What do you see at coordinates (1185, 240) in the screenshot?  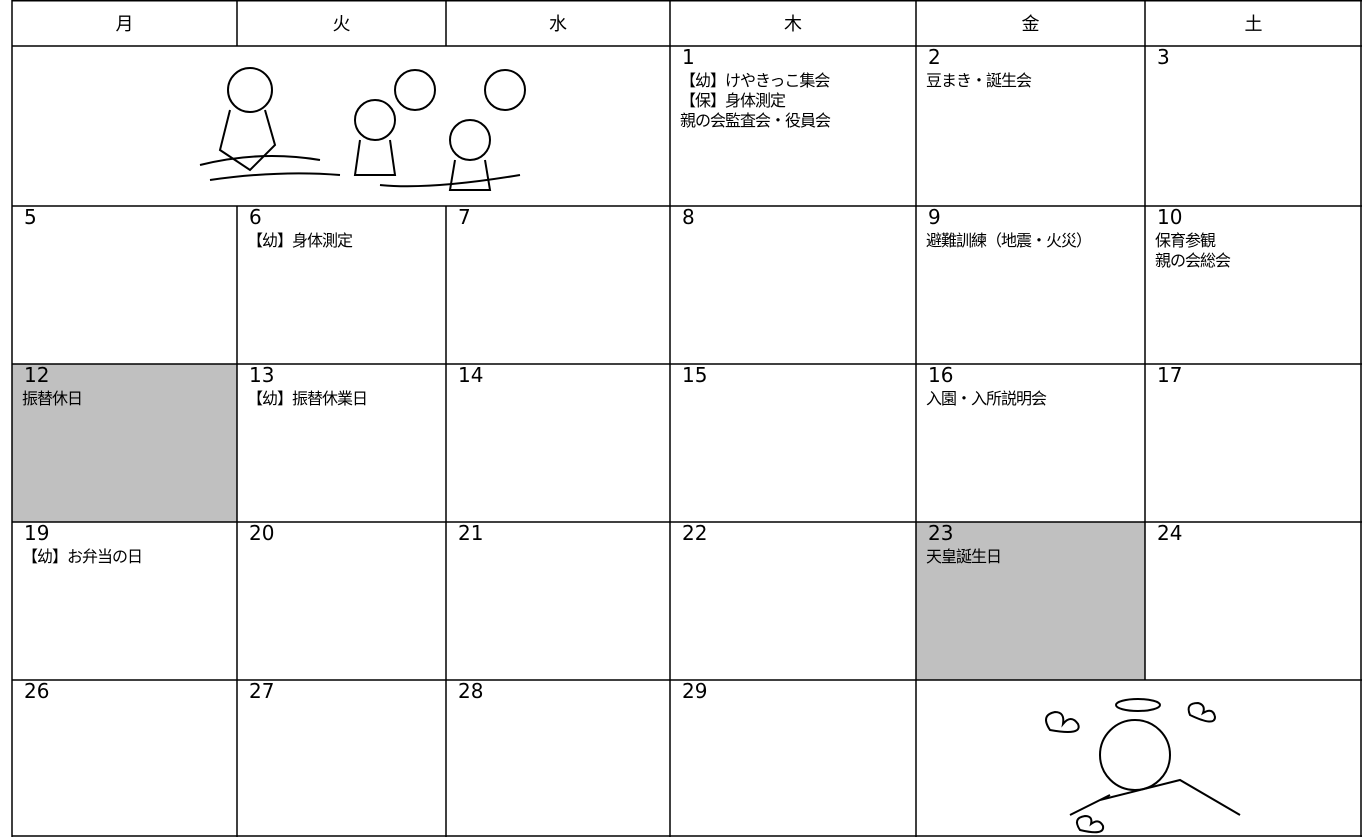 I see `event: 保育参観` at bounding box center [1185, 240].